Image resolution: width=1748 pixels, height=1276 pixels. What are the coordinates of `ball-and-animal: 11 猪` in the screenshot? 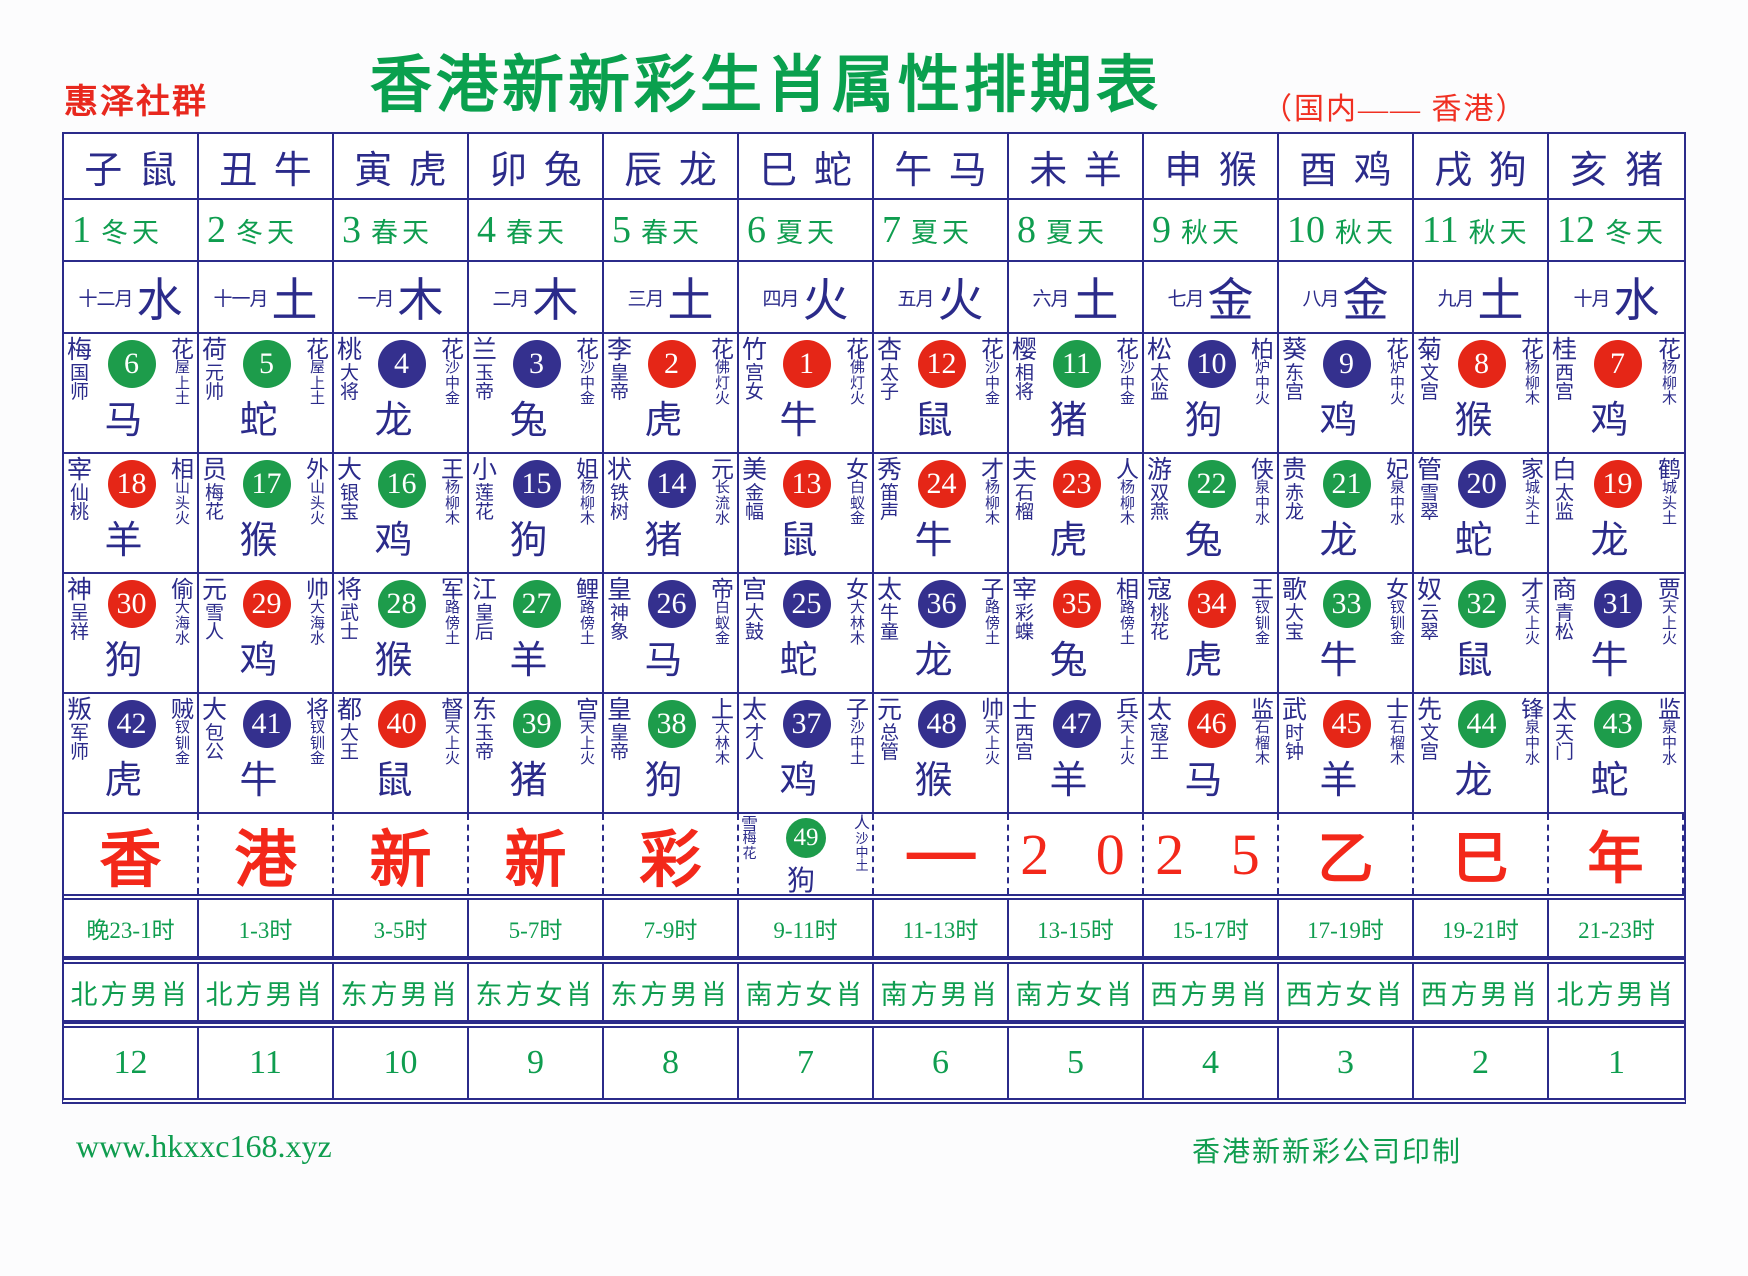 It's located at (1075, 395).